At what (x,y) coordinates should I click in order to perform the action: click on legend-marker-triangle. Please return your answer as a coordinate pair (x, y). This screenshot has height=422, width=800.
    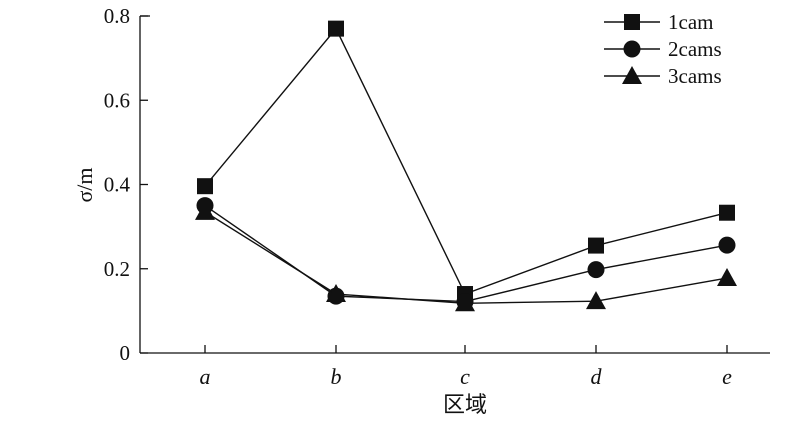
    Looking at the image, I should click on (632, 75).